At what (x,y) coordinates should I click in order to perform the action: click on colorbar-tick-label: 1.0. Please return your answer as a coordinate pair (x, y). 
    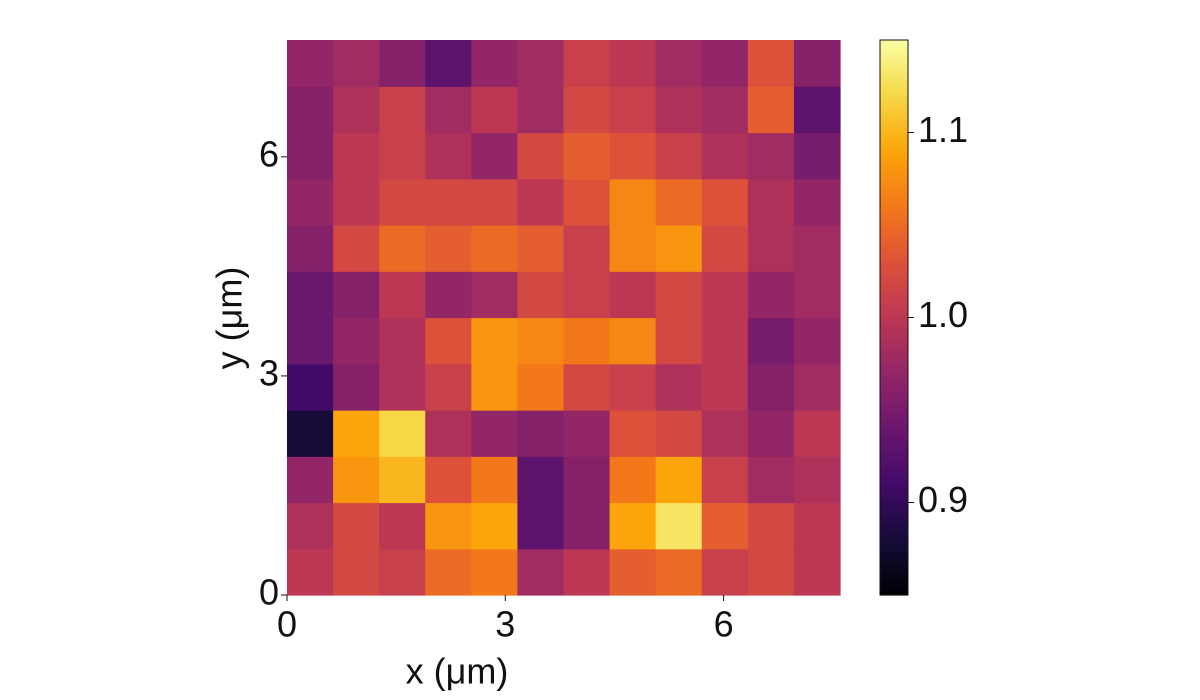
    Looking at the image, I should click on (943, 314).